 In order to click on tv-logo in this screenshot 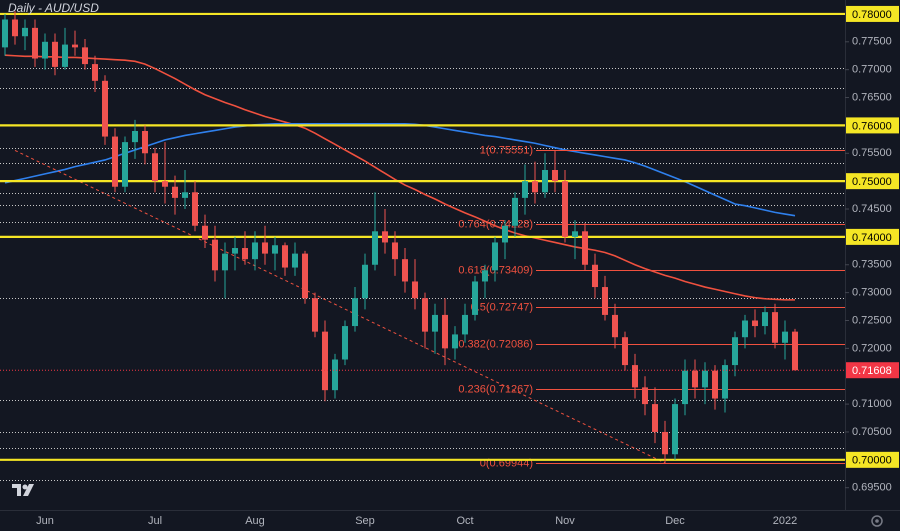, I will do `click(23, 490)`.